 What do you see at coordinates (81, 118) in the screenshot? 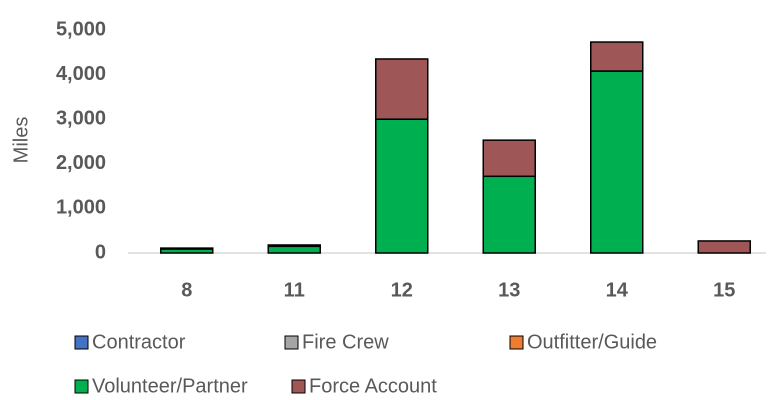
I see `y-tick-label: 3,000` at bounding box center [81, 118].